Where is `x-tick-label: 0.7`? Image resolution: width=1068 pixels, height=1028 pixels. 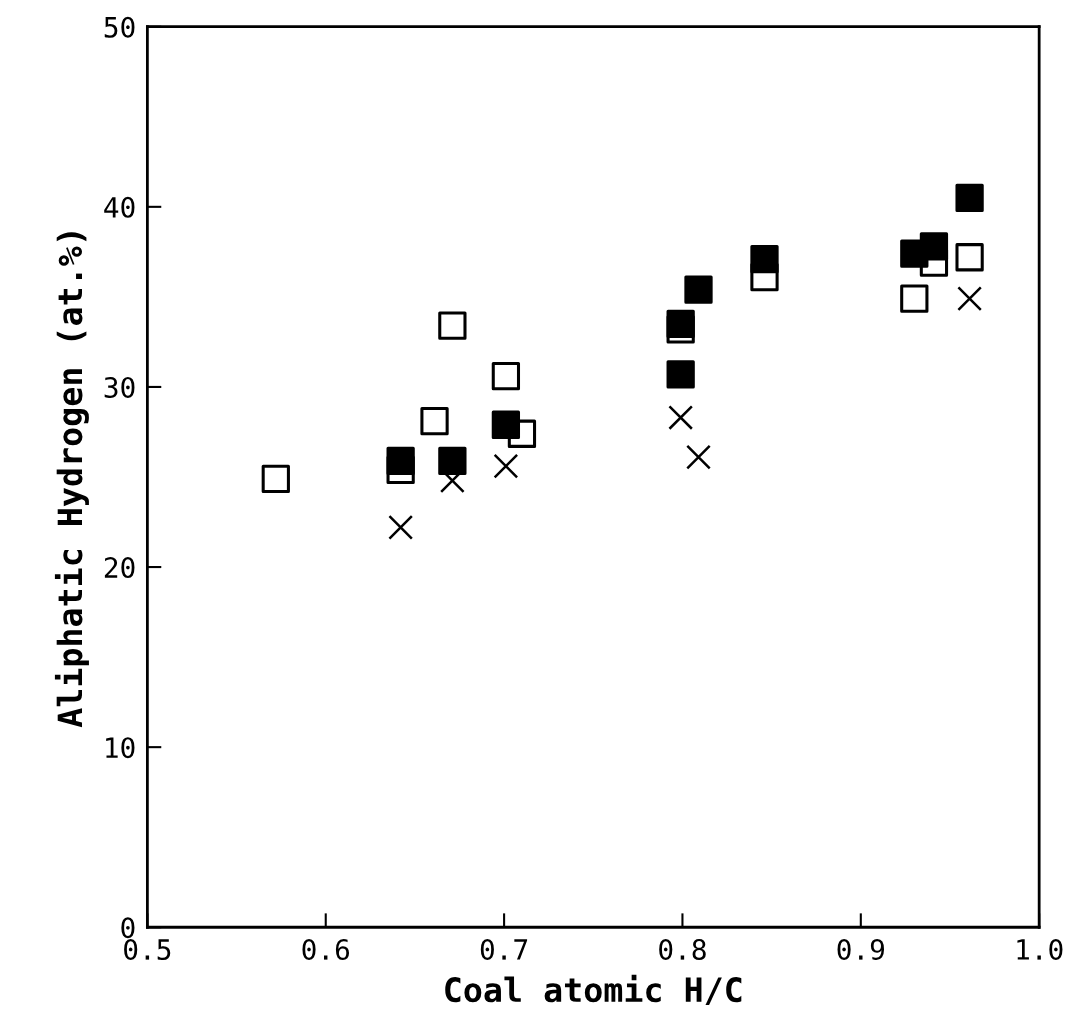 x-tick-label: 0.7 is located at coordinates (504, 950).